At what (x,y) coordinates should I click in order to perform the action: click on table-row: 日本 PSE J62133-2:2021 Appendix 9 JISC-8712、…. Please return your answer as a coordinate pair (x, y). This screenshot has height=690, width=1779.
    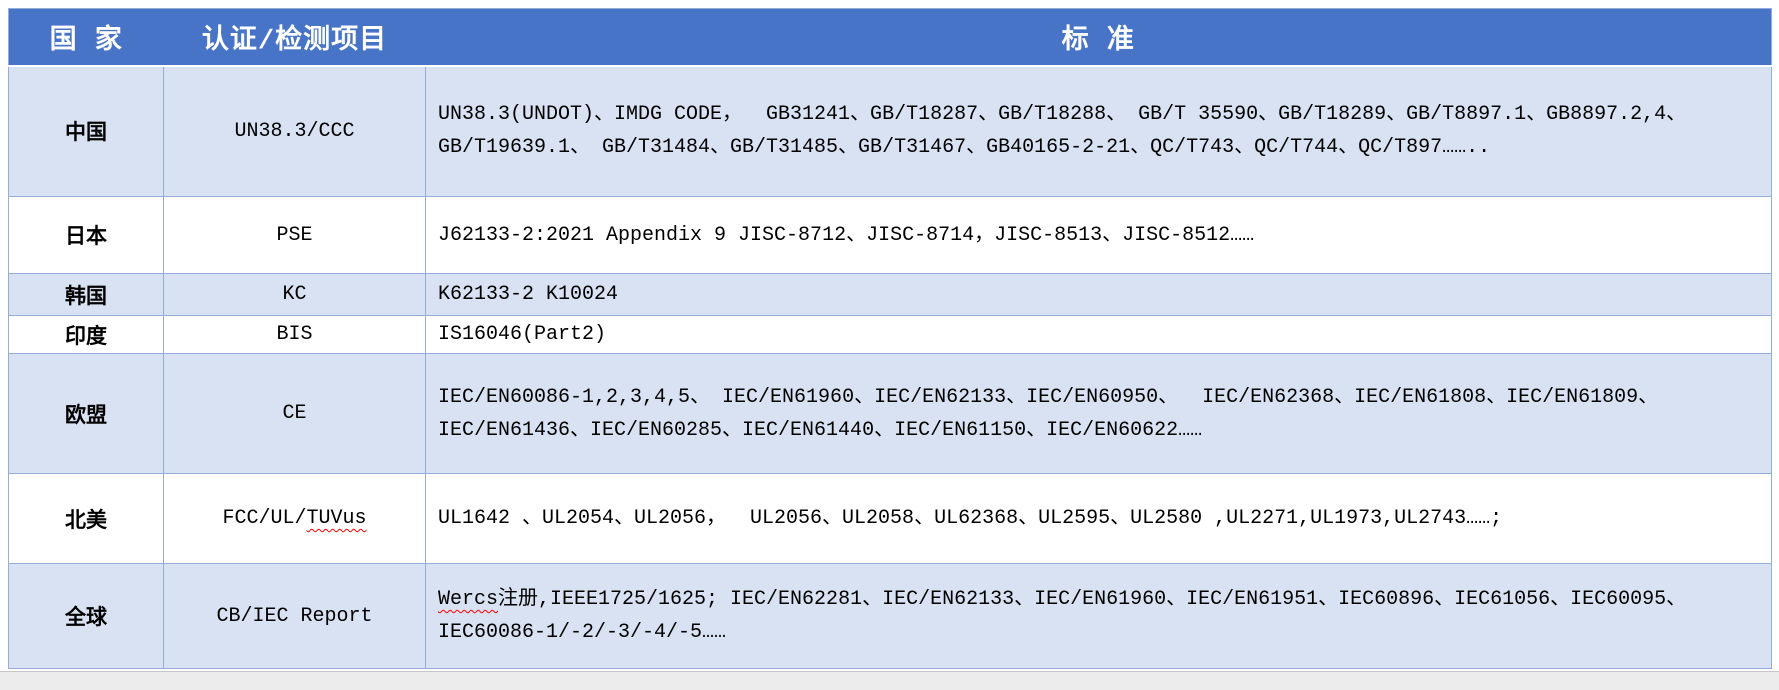
    Looking at the image, I should click on (890, 235).